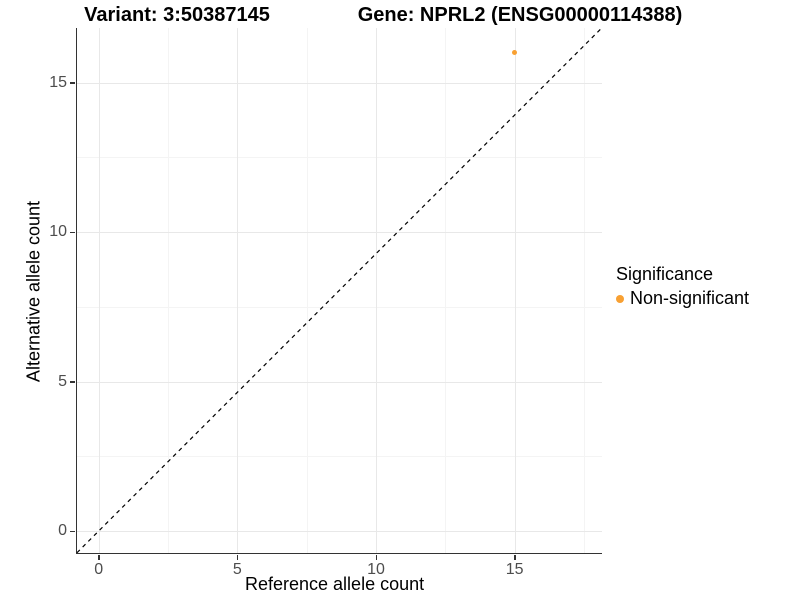  Describe the element at coordinates (620, 298) in the screenshot. I see `non-significant-dot-icon` at that location.